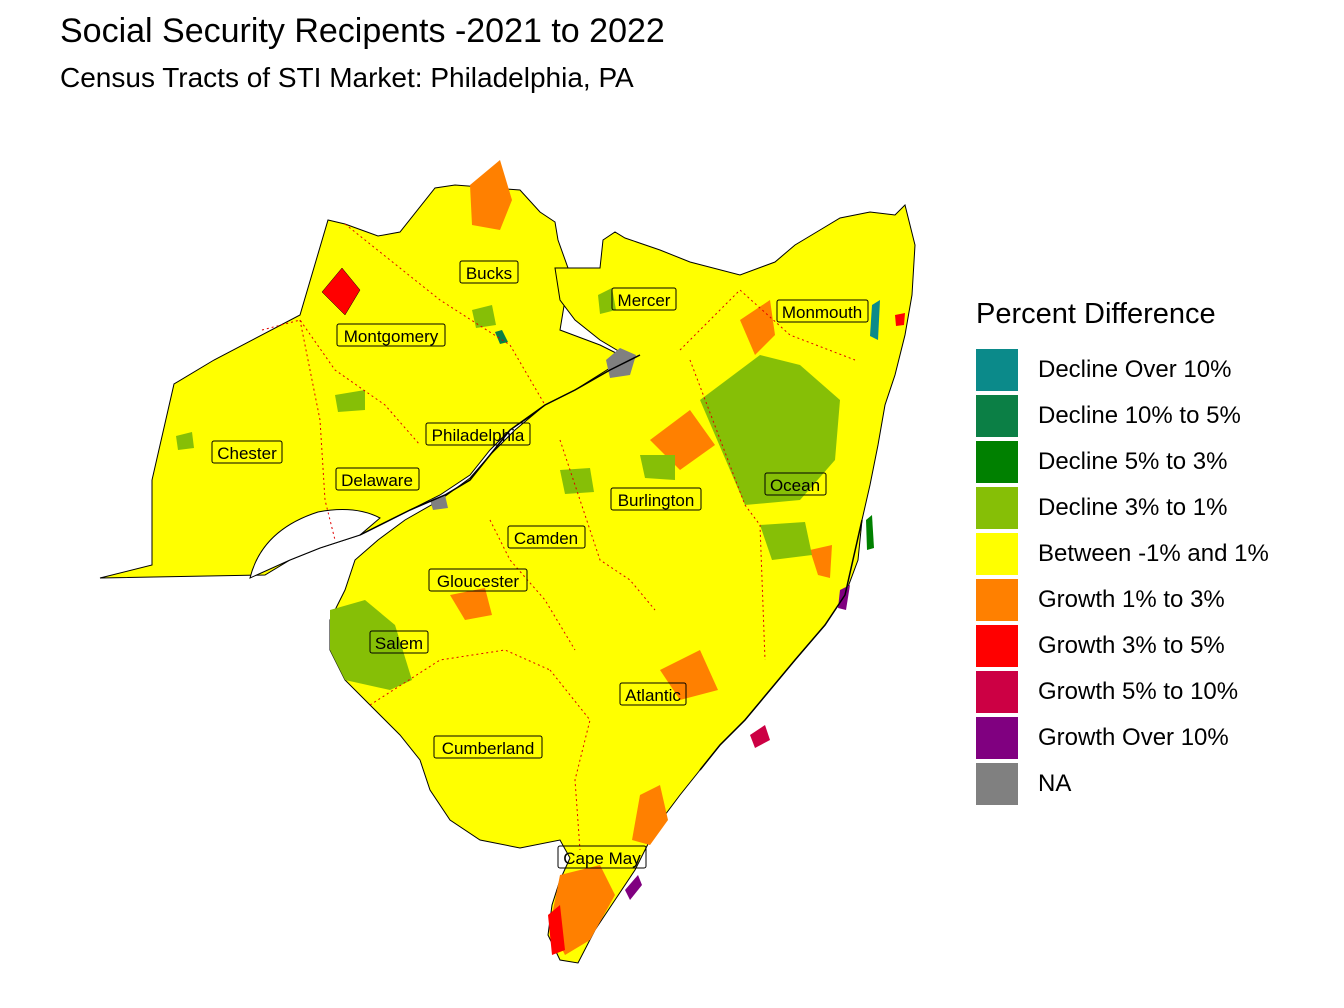 The width and height of the screenshot is (1344, 1008). I want to click on legend-label: Growth Over 10%, so click(1133, 737).